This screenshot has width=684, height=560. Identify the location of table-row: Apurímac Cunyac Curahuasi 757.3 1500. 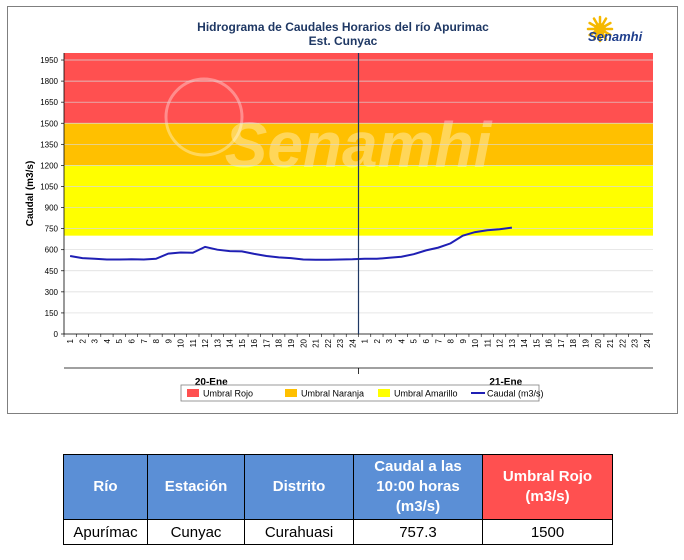
(338, 532).